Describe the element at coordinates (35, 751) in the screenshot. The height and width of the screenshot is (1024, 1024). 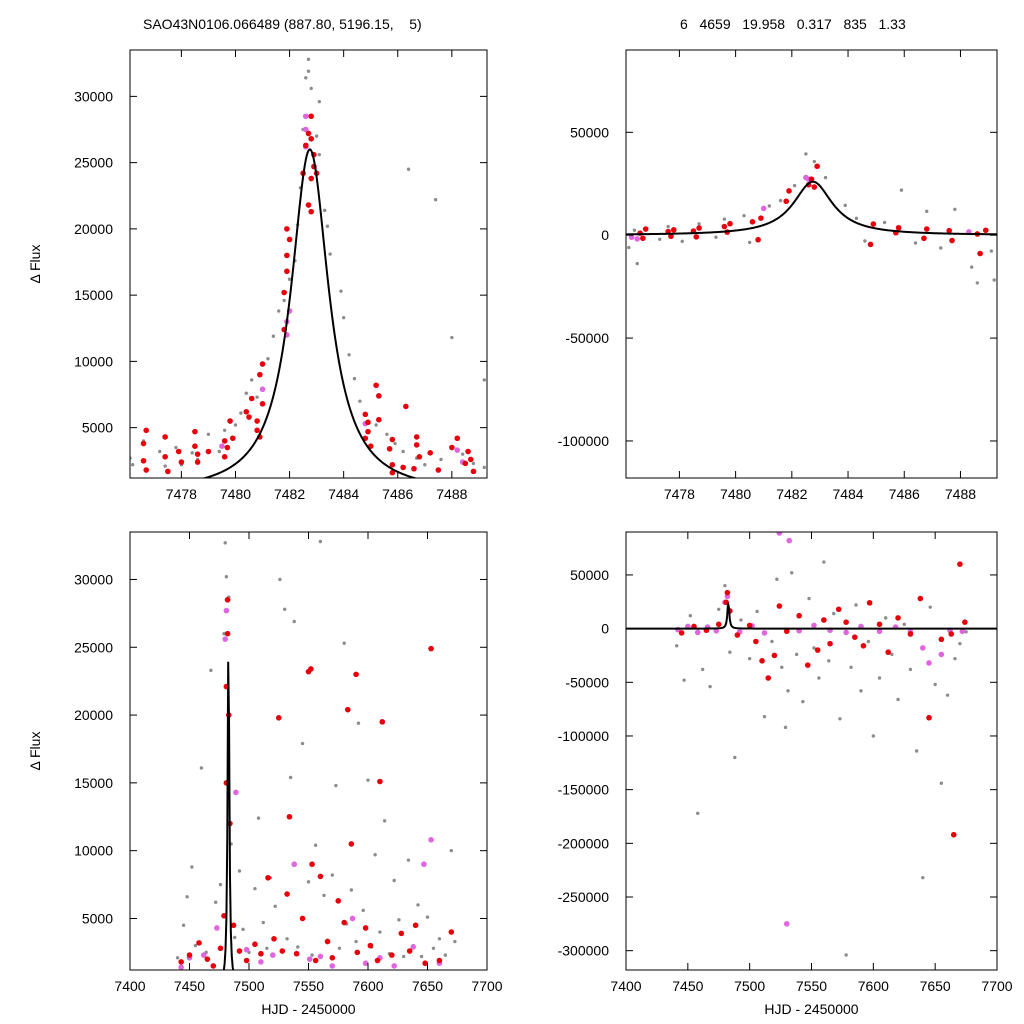
I see `y-axis-label: Δ Flux` at that location.